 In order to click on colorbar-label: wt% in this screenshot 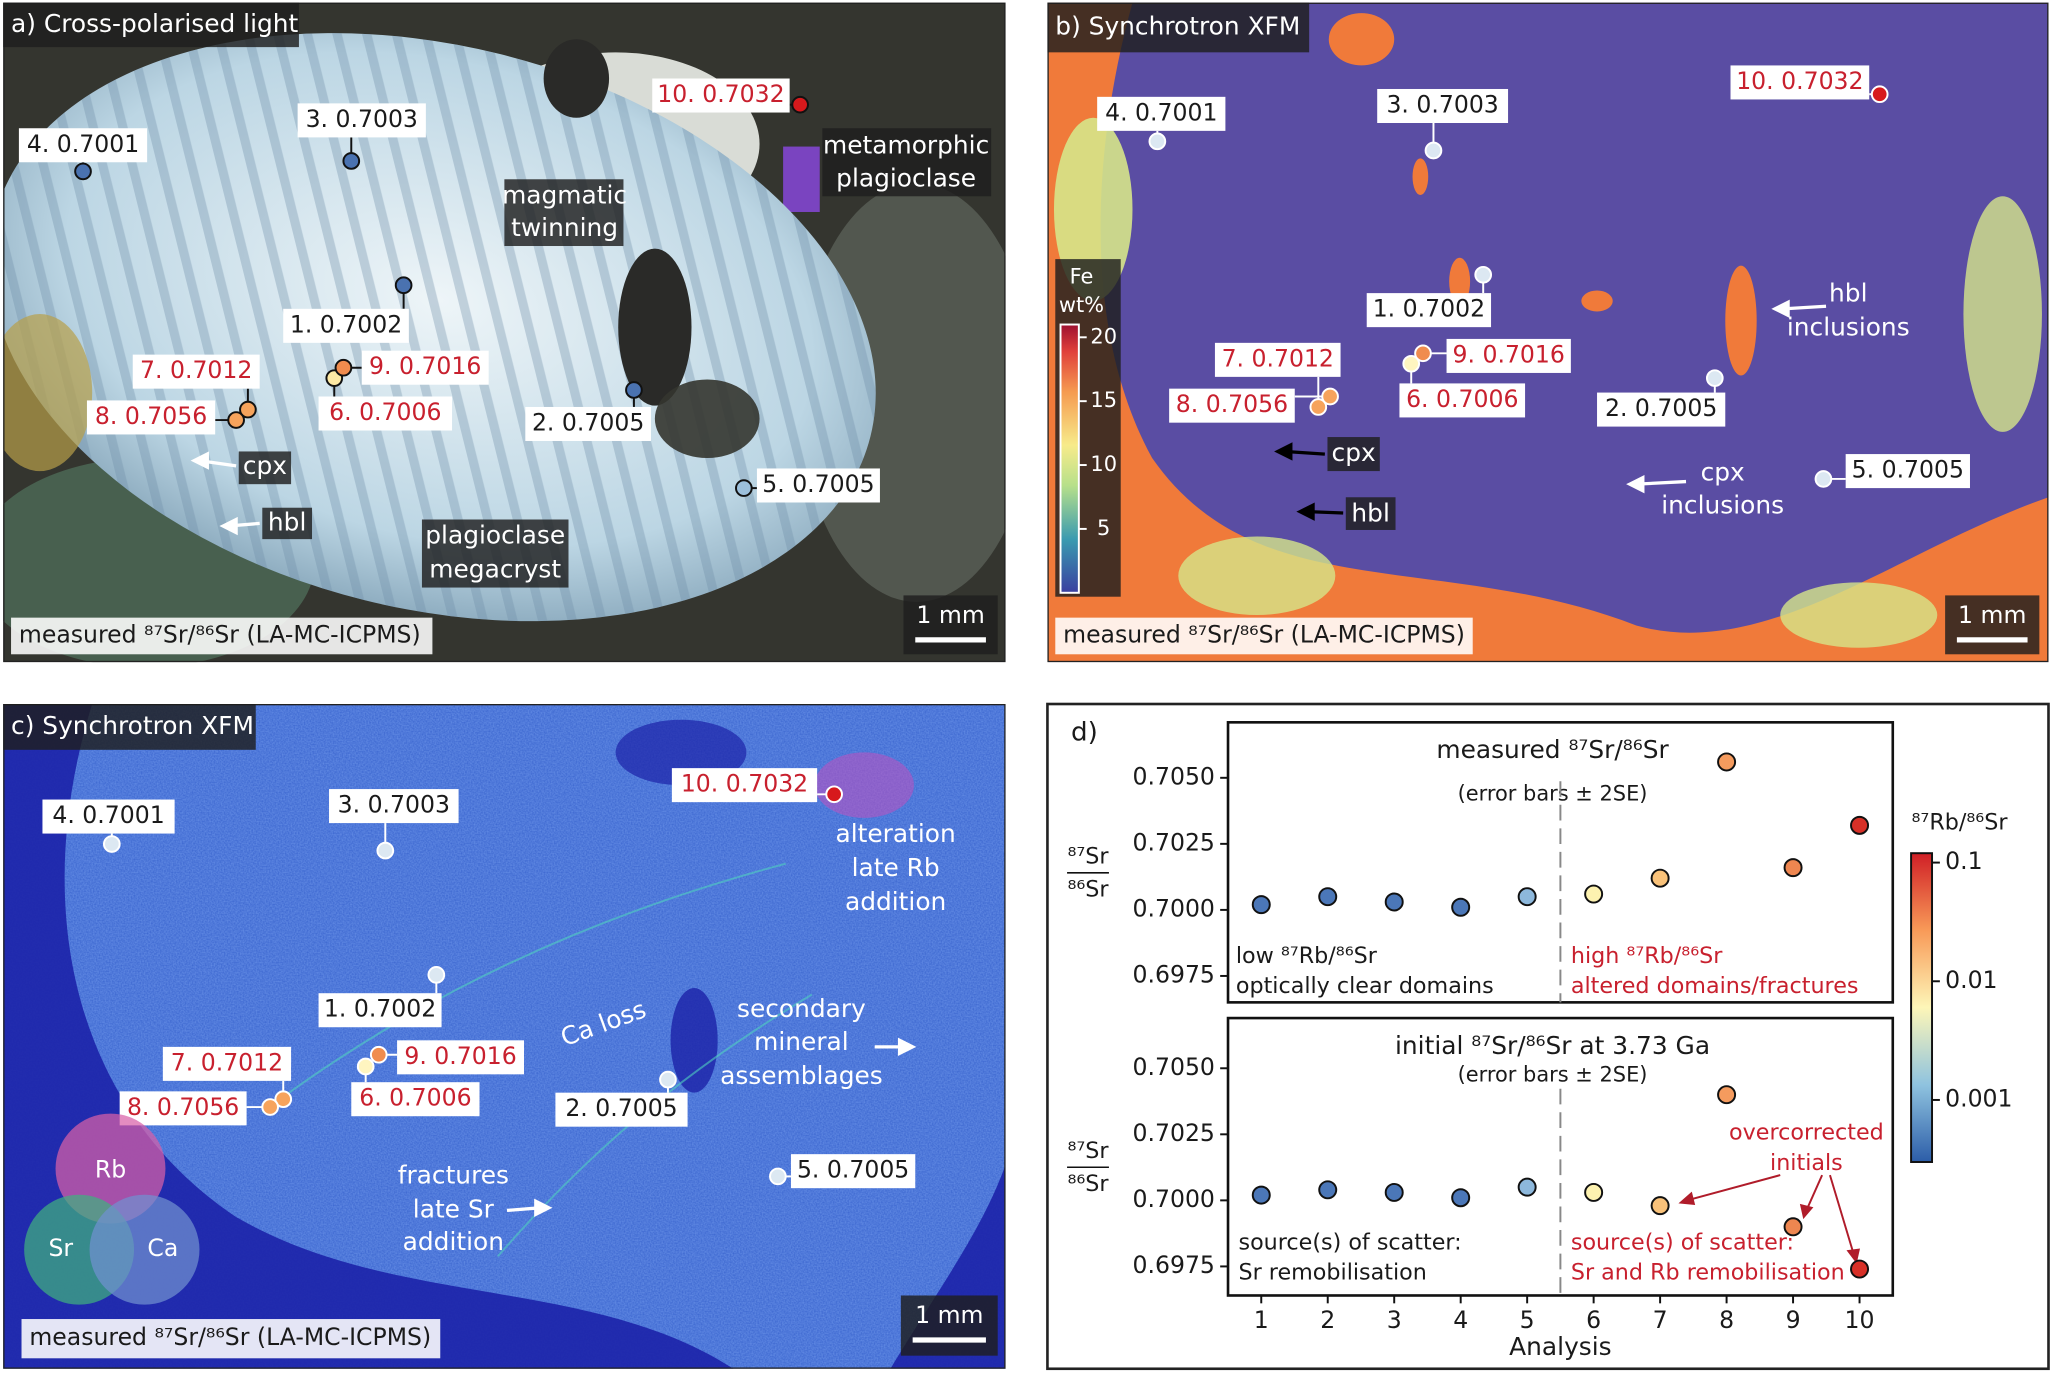, I will do `click(1081, 305)`.